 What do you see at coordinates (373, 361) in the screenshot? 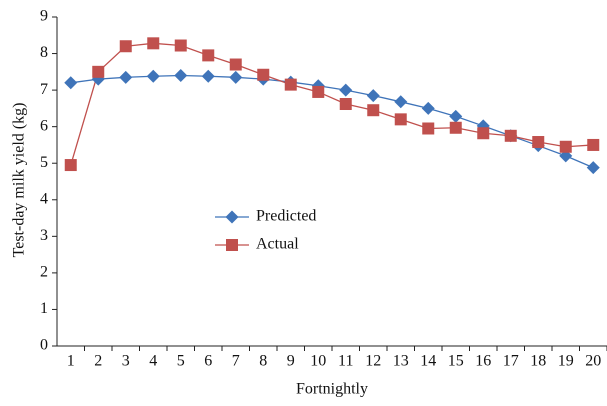
I see `x-tick-label: 12` at bounding box center [373, 361].